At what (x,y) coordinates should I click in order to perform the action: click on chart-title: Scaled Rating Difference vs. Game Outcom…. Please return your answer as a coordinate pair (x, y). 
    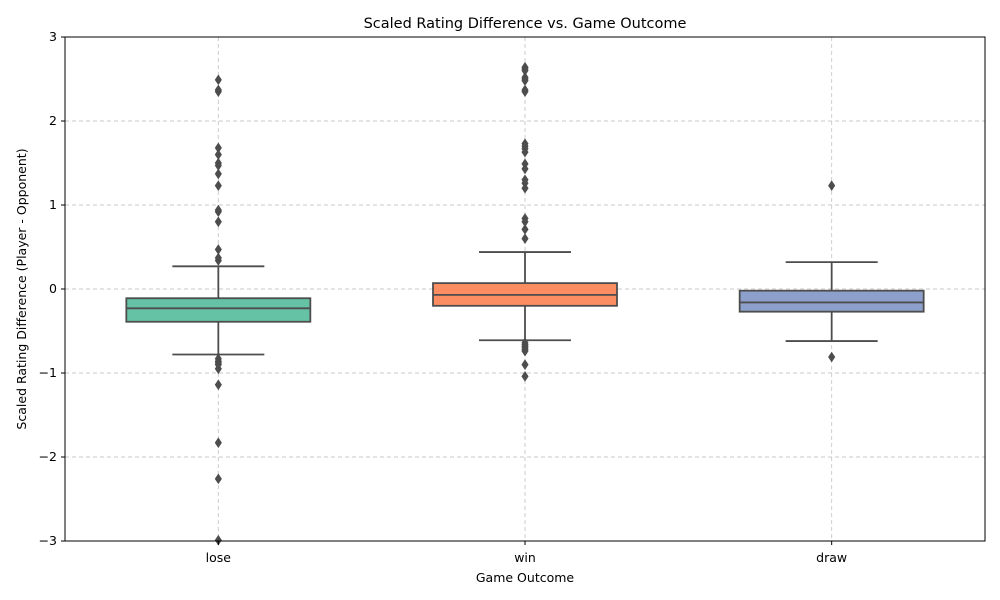
    Looking at the image, I should click on (525, 24).